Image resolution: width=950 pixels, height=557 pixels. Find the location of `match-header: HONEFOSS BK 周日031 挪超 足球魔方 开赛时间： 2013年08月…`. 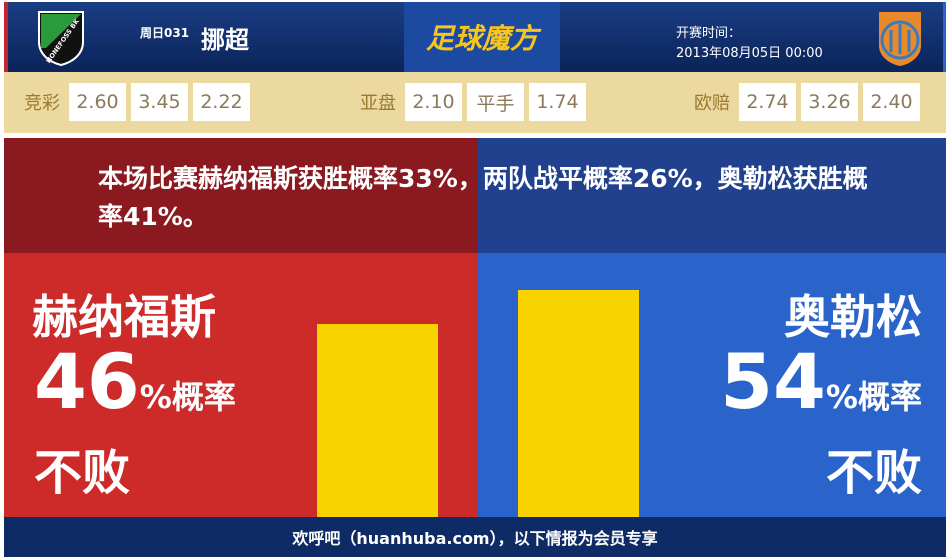

match-header: HONEFOSS BK 周日031 挪超 足球魔方 开赛时间： 2013年08月… is located at coordinates (475, 37).